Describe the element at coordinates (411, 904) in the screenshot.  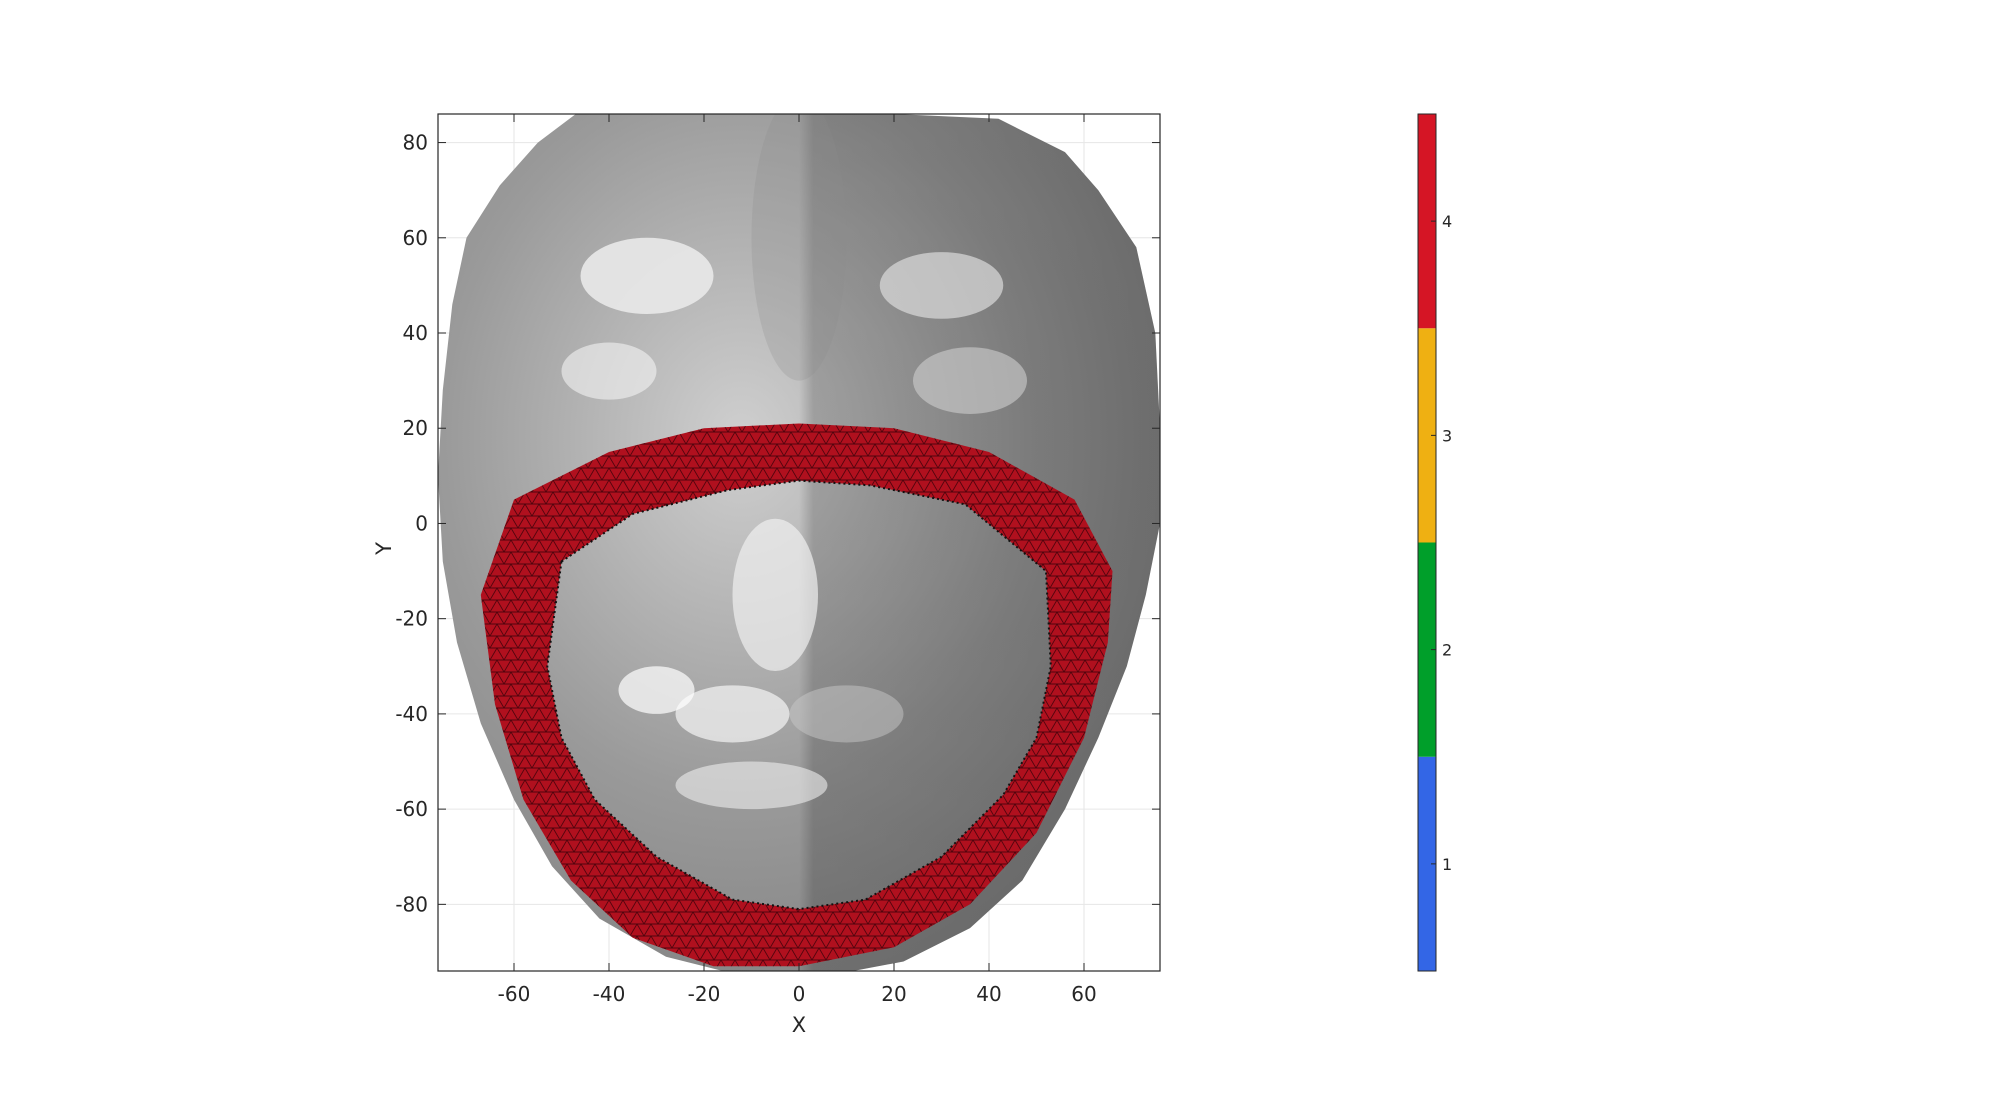
I see `y-tick-label: -80` at that location.